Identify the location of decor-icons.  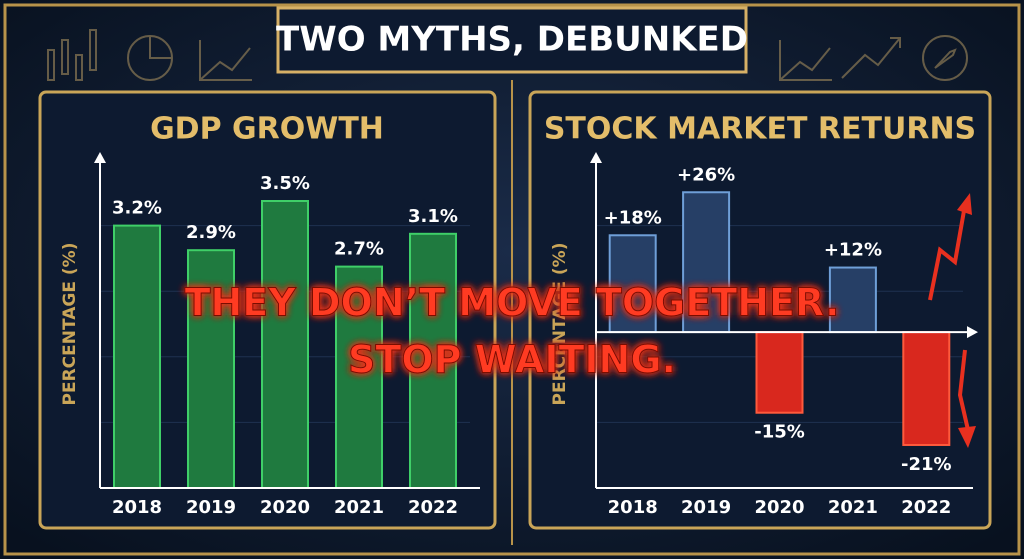
(507, 55).